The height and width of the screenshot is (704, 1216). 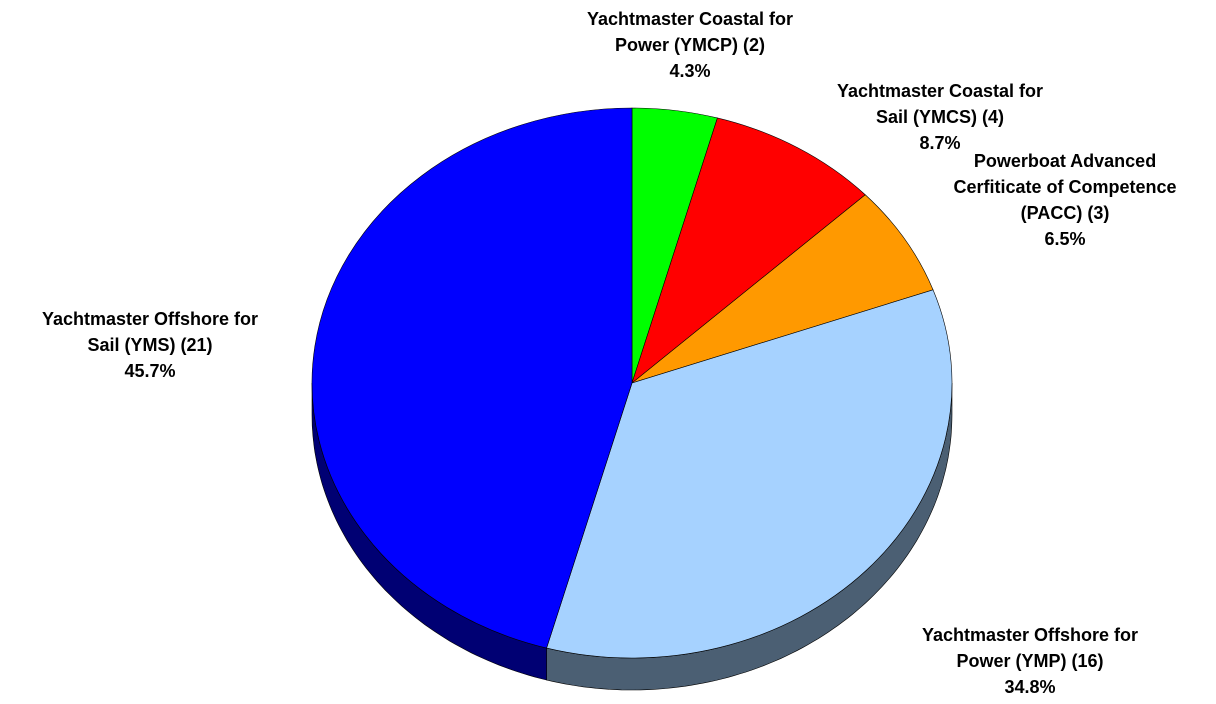 What do you see at coordinates (1064, 187) in the screenshot?
I see `slice-label: Cerfiticate of Competence` at bounding box center [1064, 187].